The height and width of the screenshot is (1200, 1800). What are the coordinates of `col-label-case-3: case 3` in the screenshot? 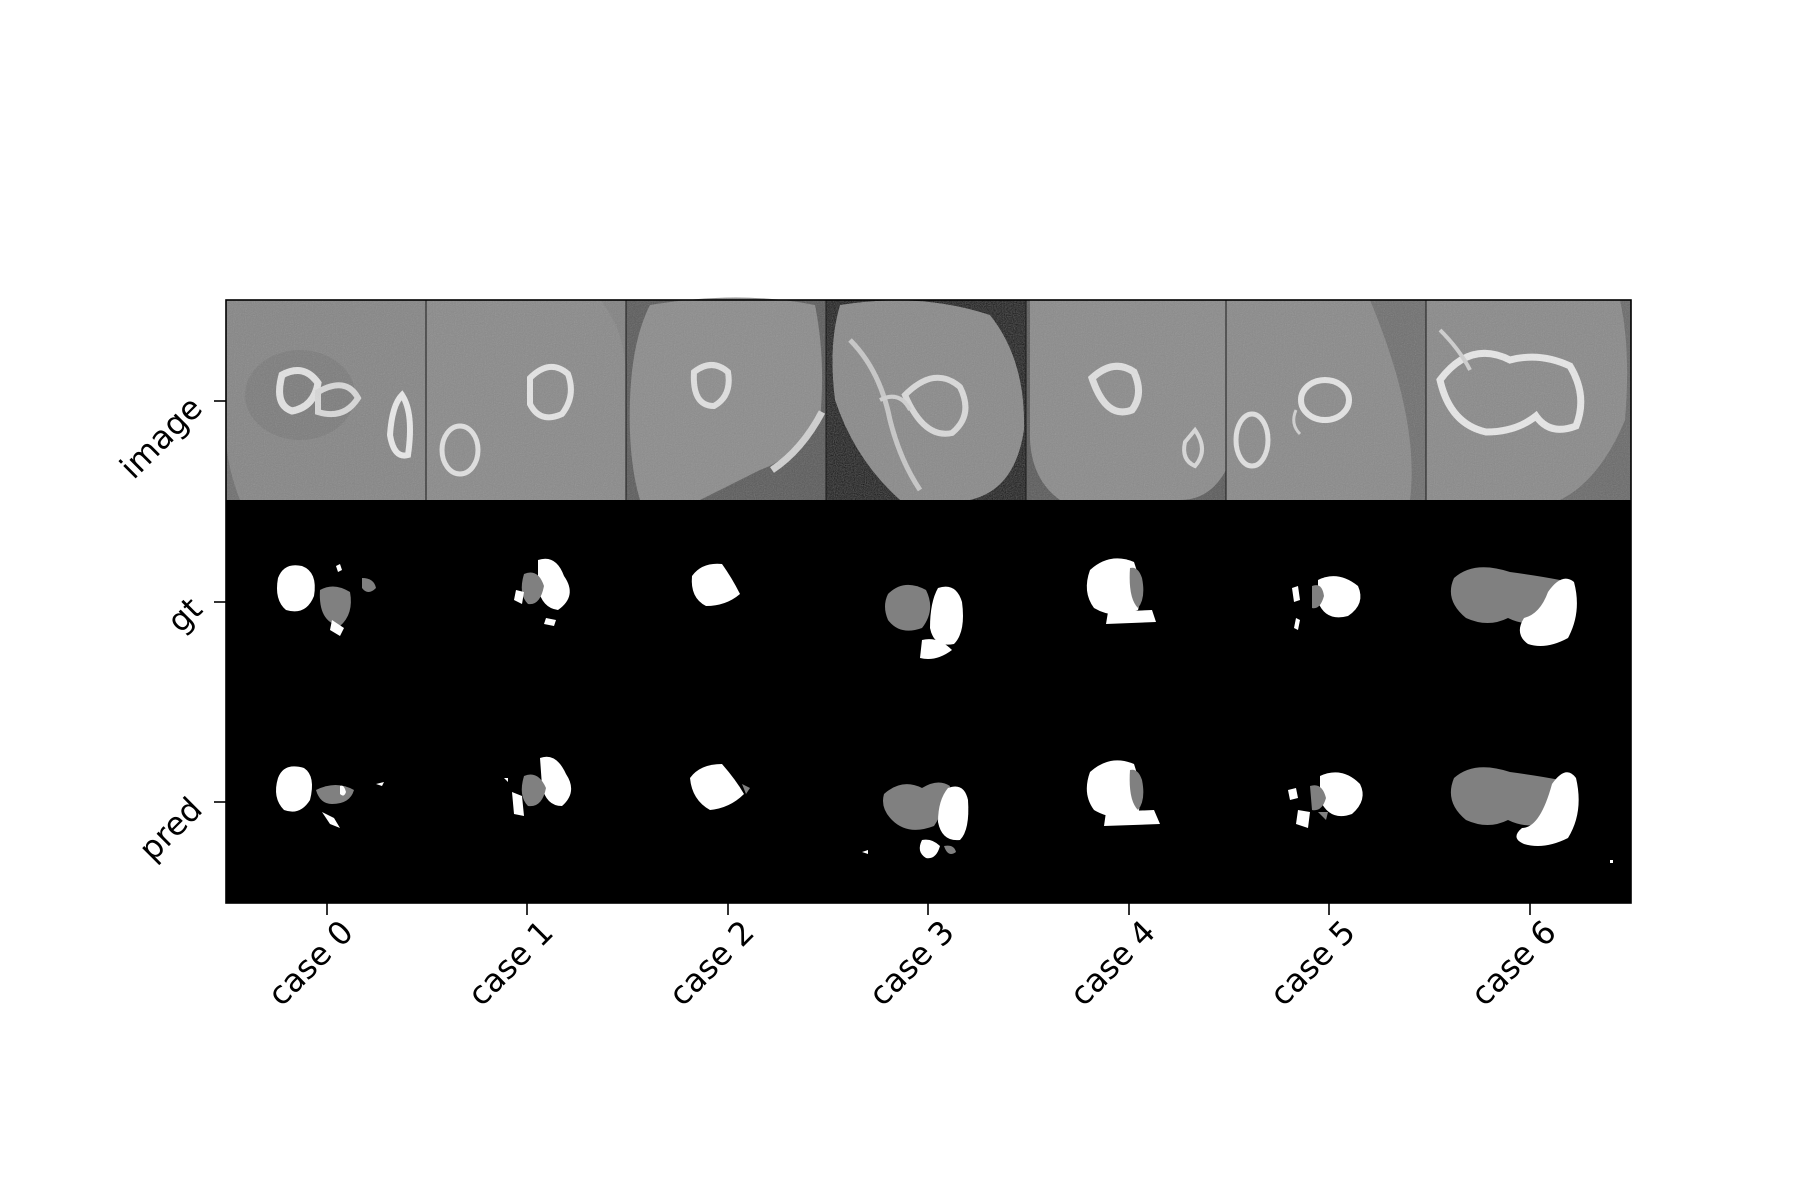 It's located at (911, 963).